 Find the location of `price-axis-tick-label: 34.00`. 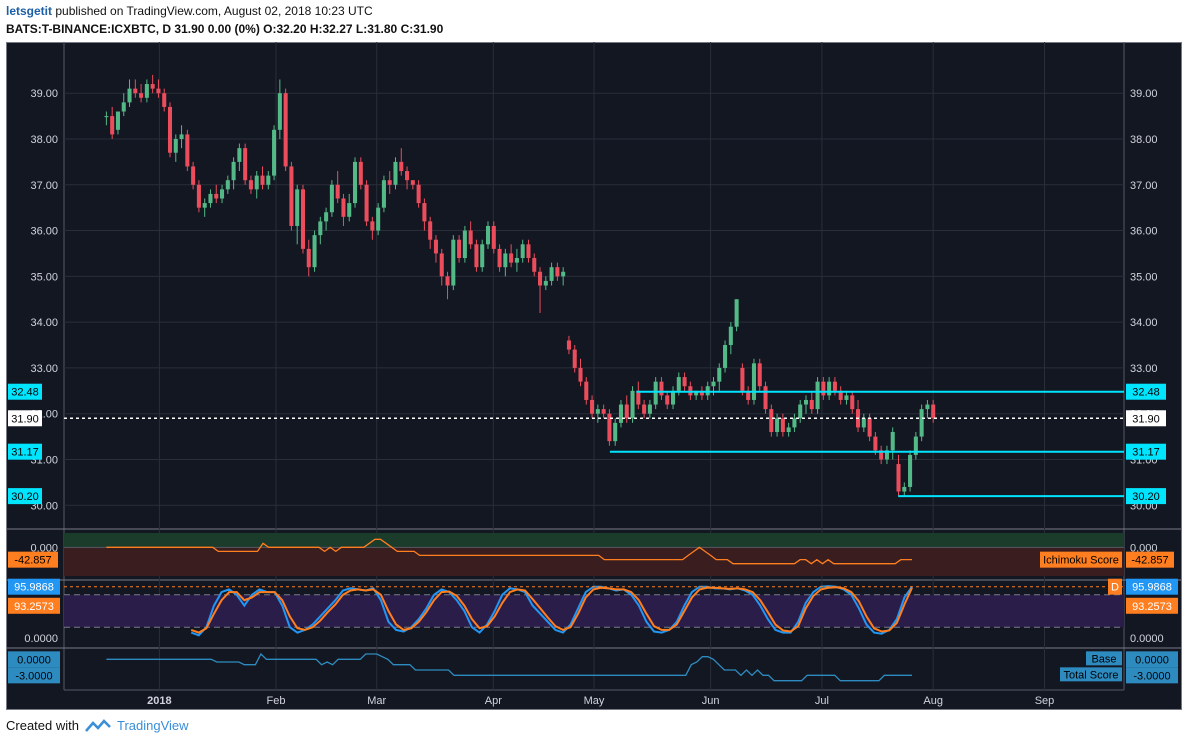

price-axis-tick-label: 34.00 is located at coordinates (44, 323).